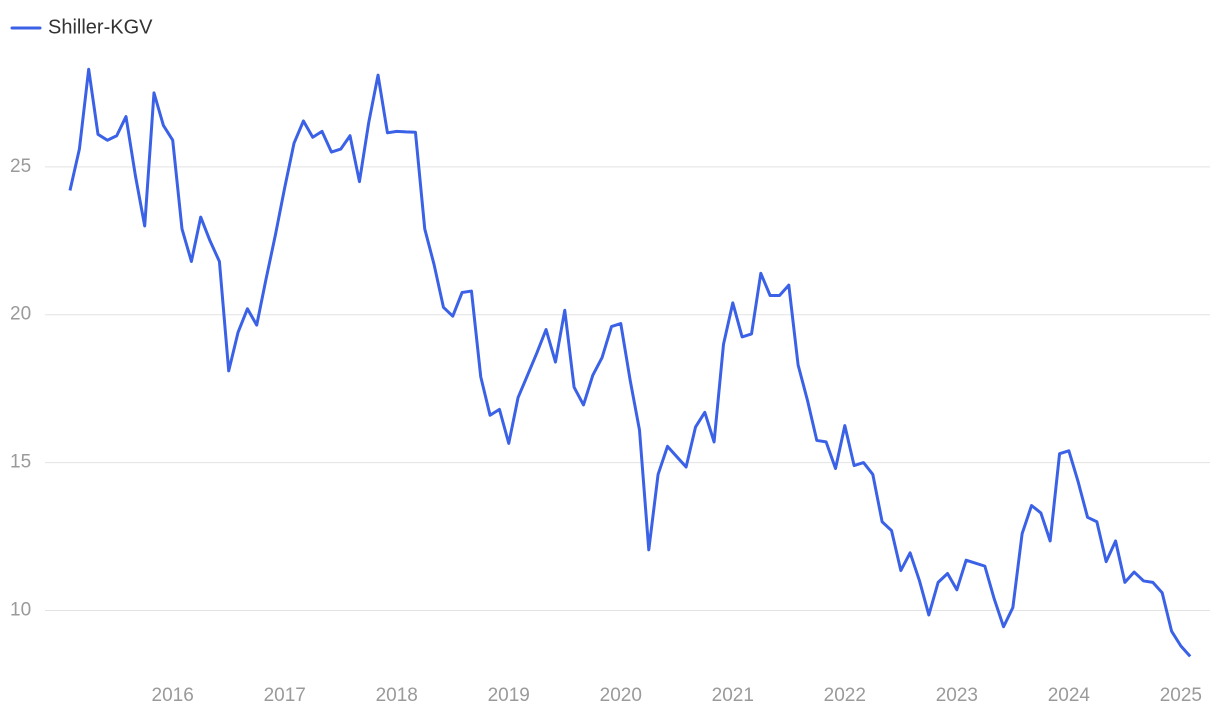 This screenshot has width=1220, height=716. Describe the element at coordinates (621, 695) in the screenshot. I see `x-tick-label: 2020` at that location.